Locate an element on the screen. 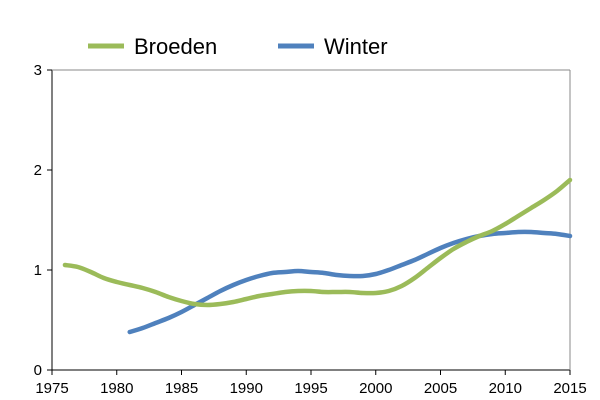  y-tick-label: 0 is located at coordinates (38, 370).